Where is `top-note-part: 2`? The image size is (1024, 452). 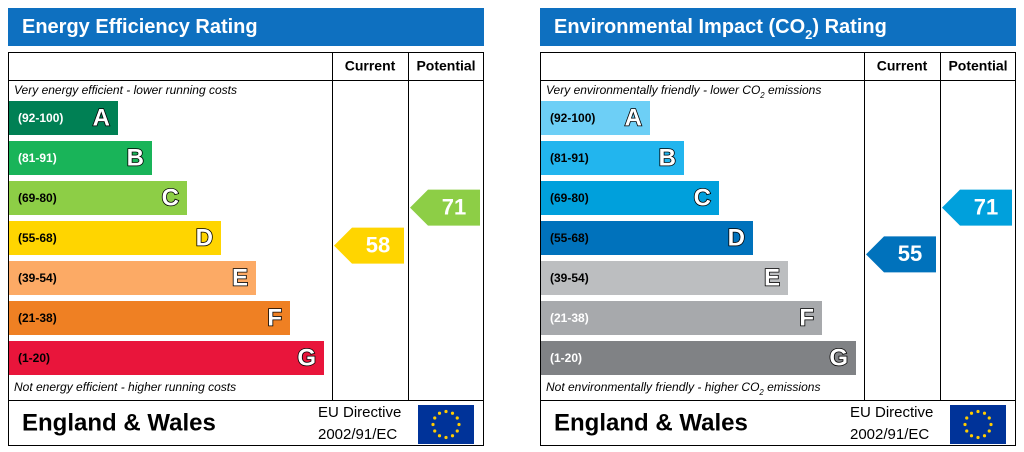 top-note-part: 2 is located at coordinates (762, 95).